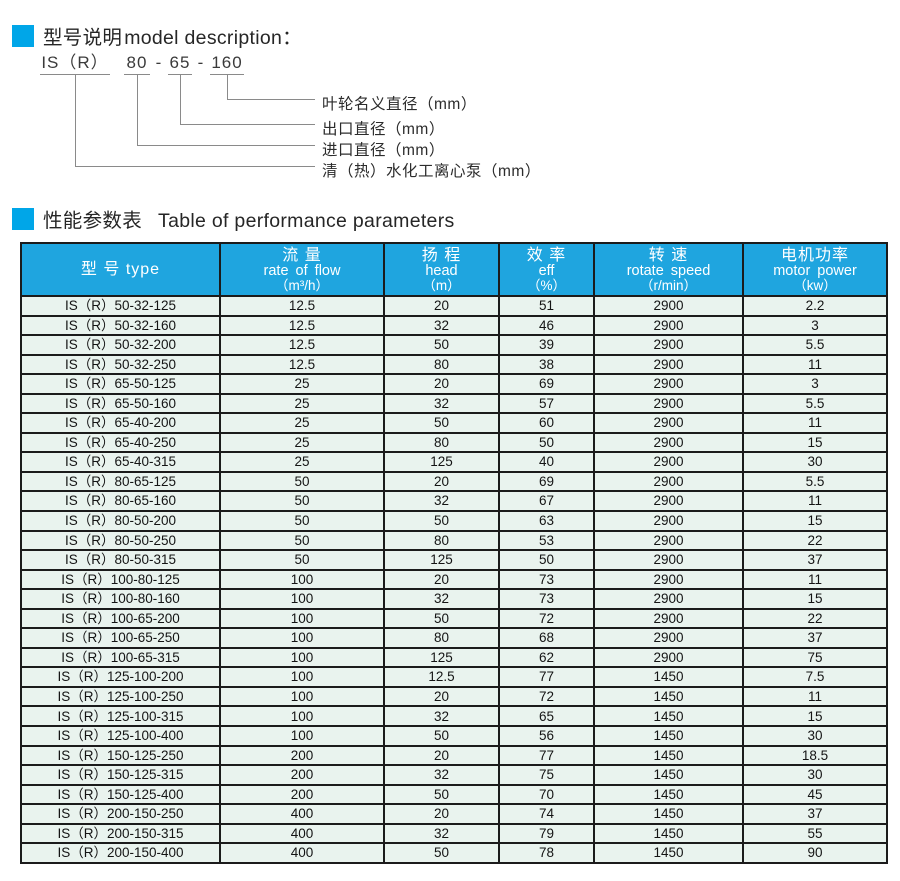 This screenshot has height=881, width=900. Describe the element at coordinates (454, 677) in the screenshot. I see `table-row: IS（R）125-100-200 100 12.5 77 1450 7.5` at that location.